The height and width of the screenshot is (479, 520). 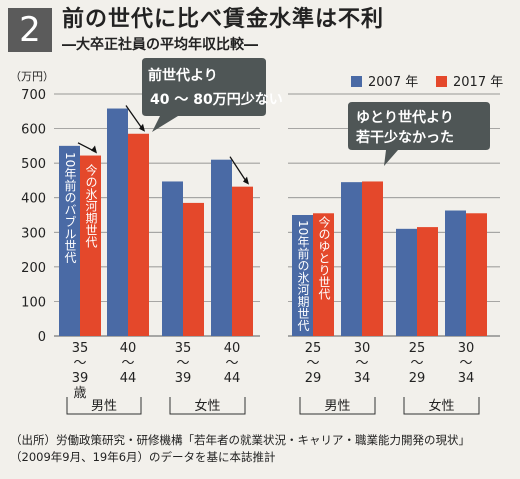 I want to click on page-subtitle: ―大卒正社員の平均年収比較―, so click(x=160, y=45).